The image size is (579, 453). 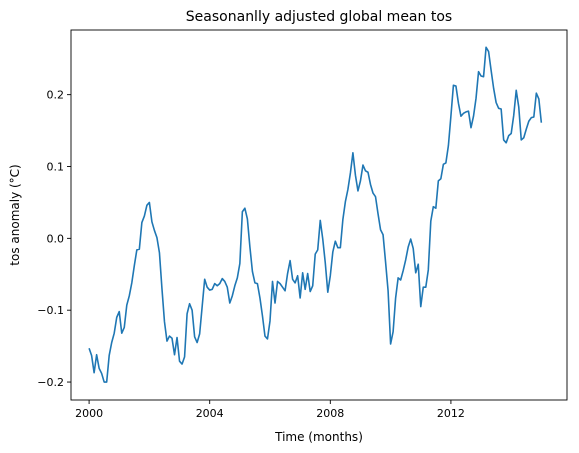 I want to click on x-axis-label: Time (months), so click(x=318, y=437).